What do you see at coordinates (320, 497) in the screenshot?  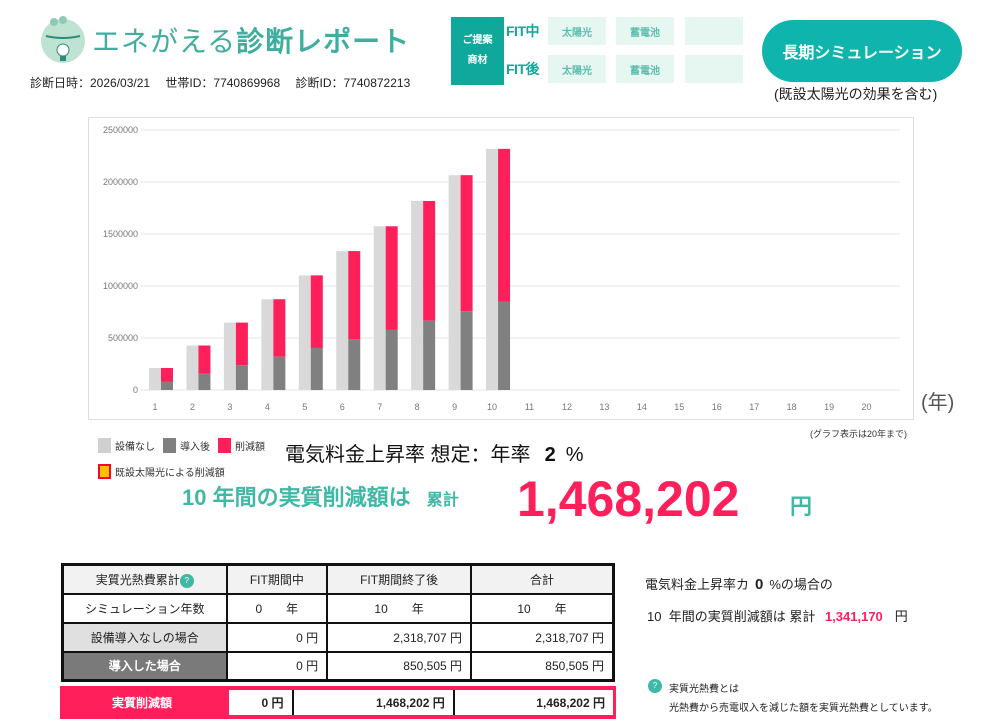 I see `summary-text: 10 年間の実質削減額は 累計` at bounding box center [320, 497].